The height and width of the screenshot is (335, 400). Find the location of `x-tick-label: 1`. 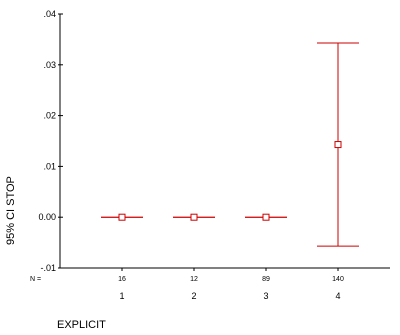

x-tick-label: 1 is located at coordinates (121, 296).